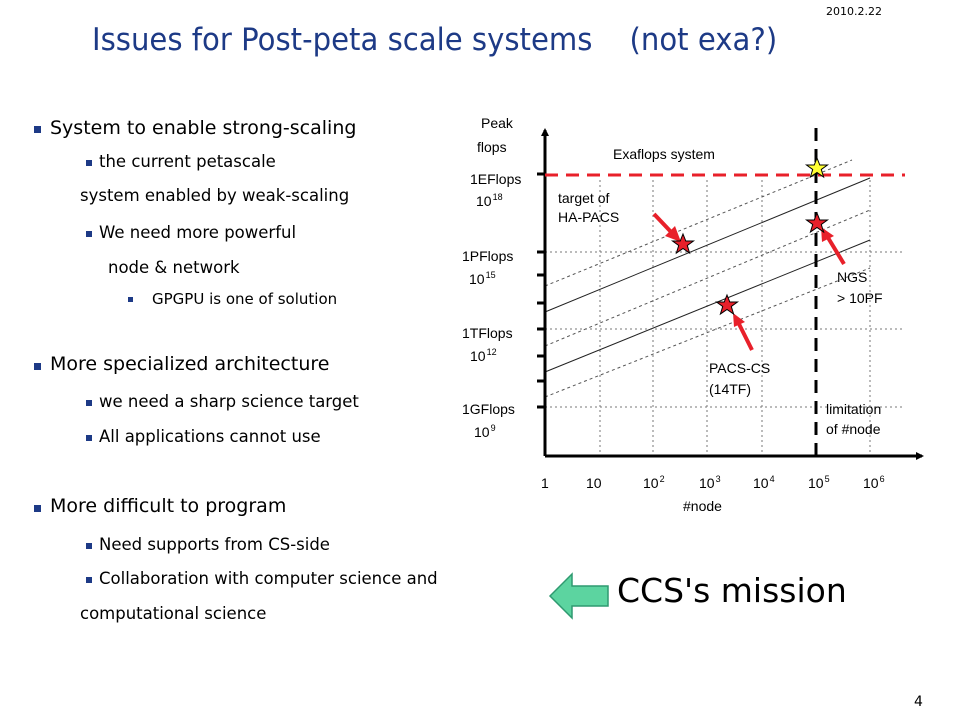  I want to click on x-label-exponent: 5, so click(827, 479).